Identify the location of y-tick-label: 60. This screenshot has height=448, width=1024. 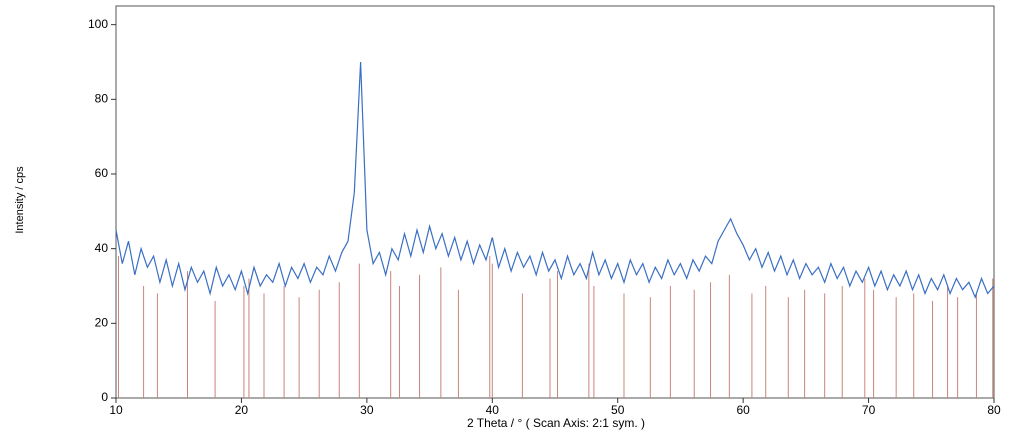
(102, 173).